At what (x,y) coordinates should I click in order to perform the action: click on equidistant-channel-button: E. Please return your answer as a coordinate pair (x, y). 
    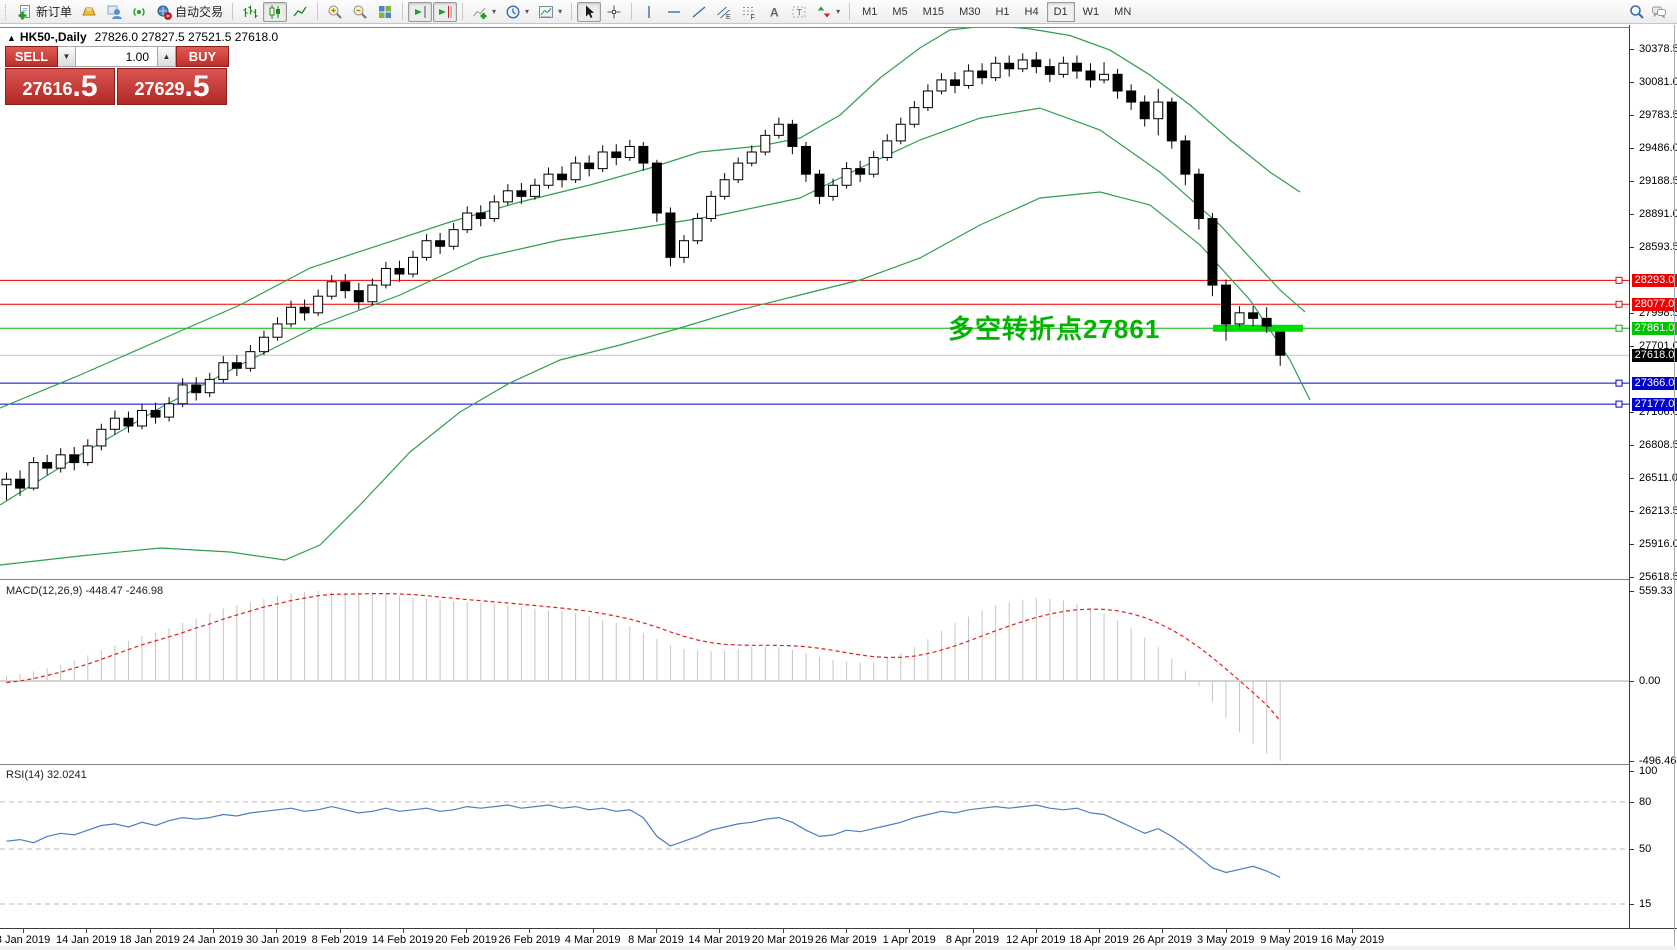
    Looking at the image, I should click on (724, 12).